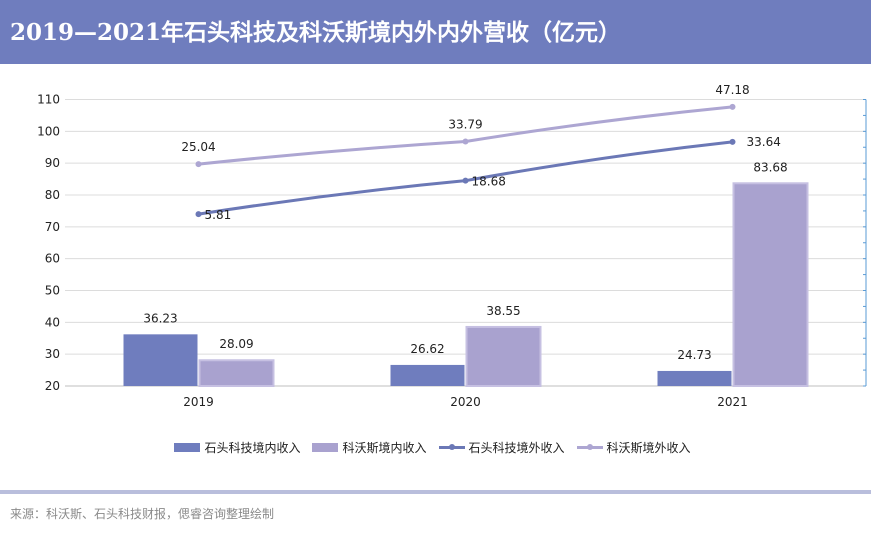  Describe the element at coordinates (218, 215) in the screenshot. I see `line-data-label: 5.81` at that location.